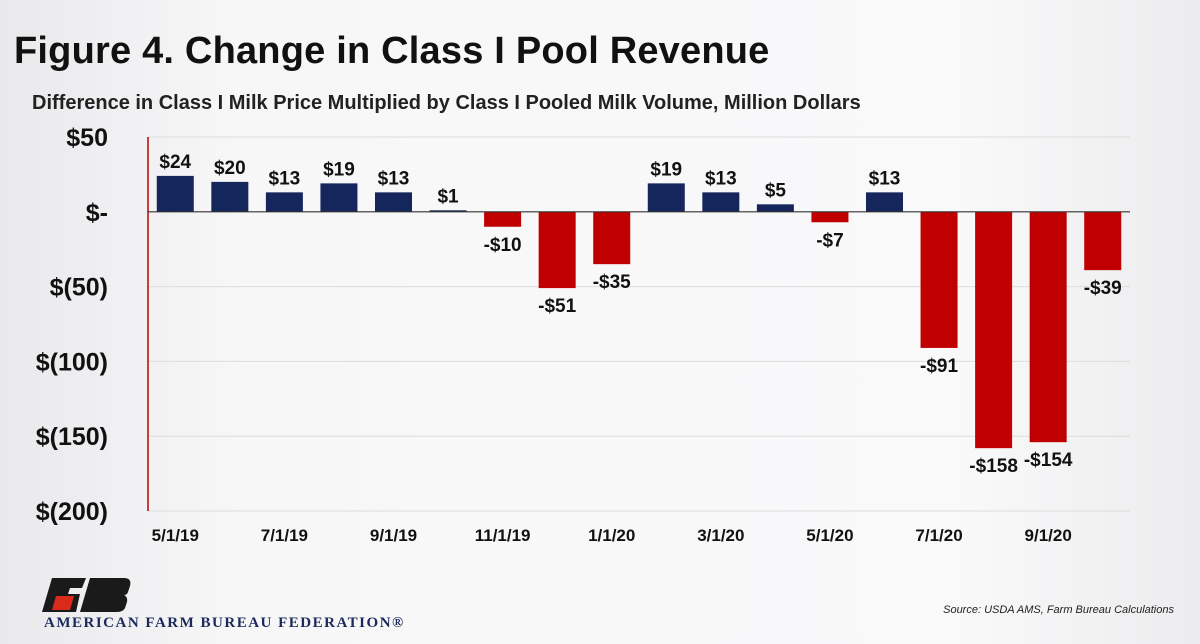 This screenshot has width=1200, height=644. Describe the element at coordinates (393, 535) in the screenshot. I see `x-tick-label: 9/1/19` at that location.